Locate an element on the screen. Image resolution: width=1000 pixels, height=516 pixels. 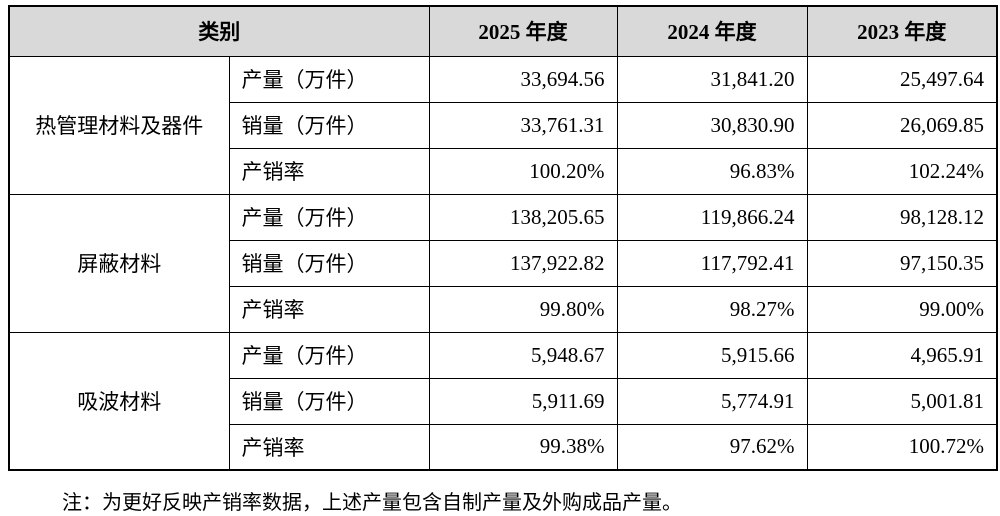
value-cell: 4,965.91 is located at coordinates (902, 355).